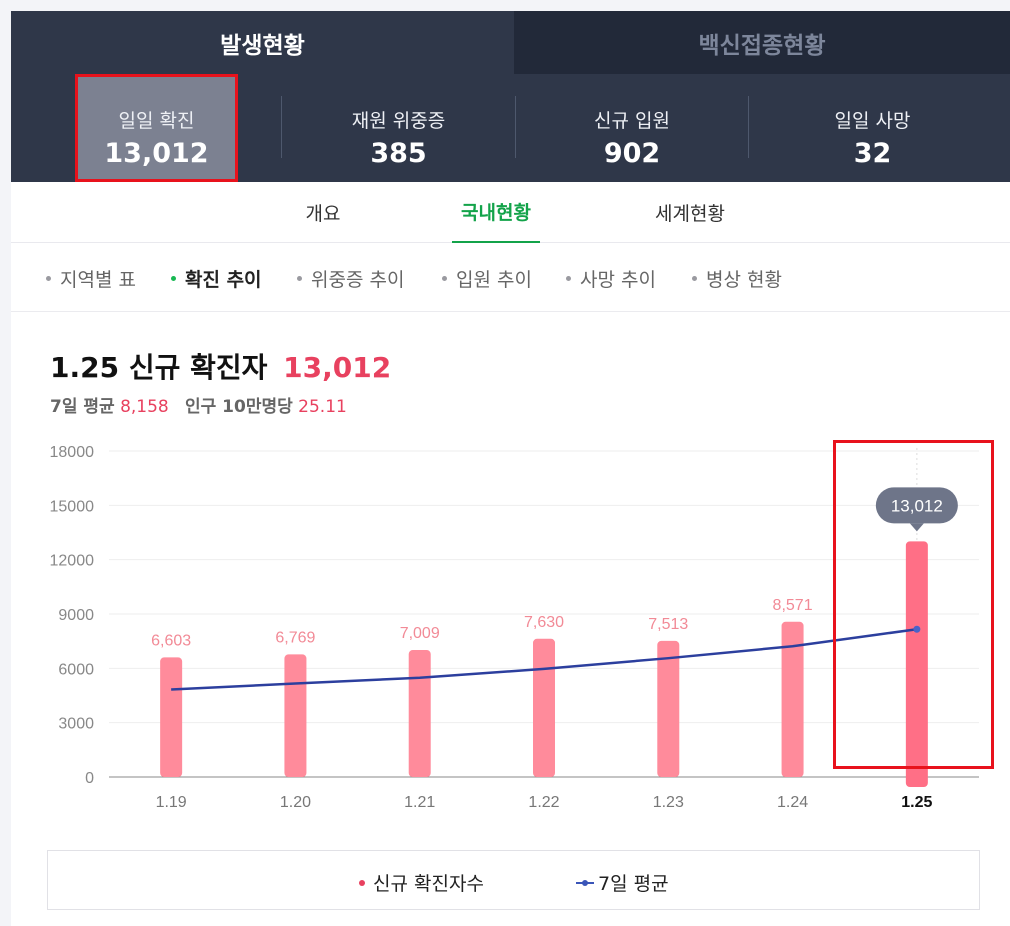  What do you see at coordinates (668, 802) in the screenshot?
I see `x-tick-label: 1.23` at bounding box center [668, 802].